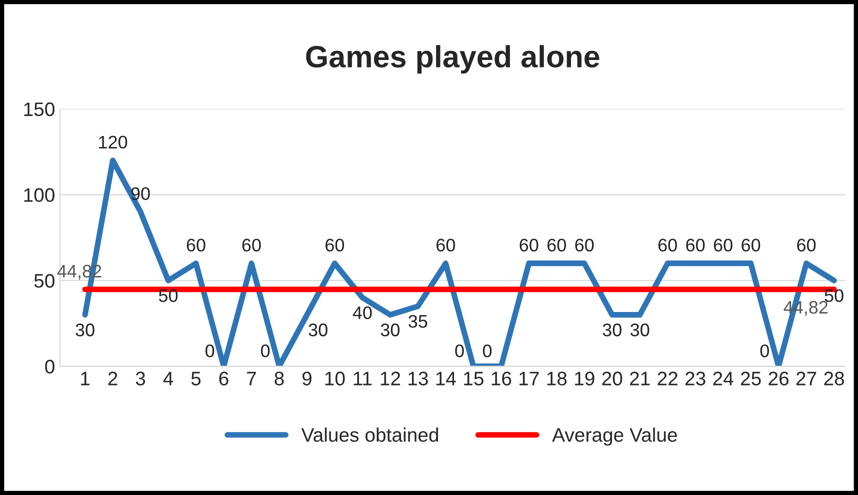 The height and width of the screenshot is (495, 858). Describe the element at coordinates (584, 379) in the screenshot. I see `x-tick-label: 19` at that location.